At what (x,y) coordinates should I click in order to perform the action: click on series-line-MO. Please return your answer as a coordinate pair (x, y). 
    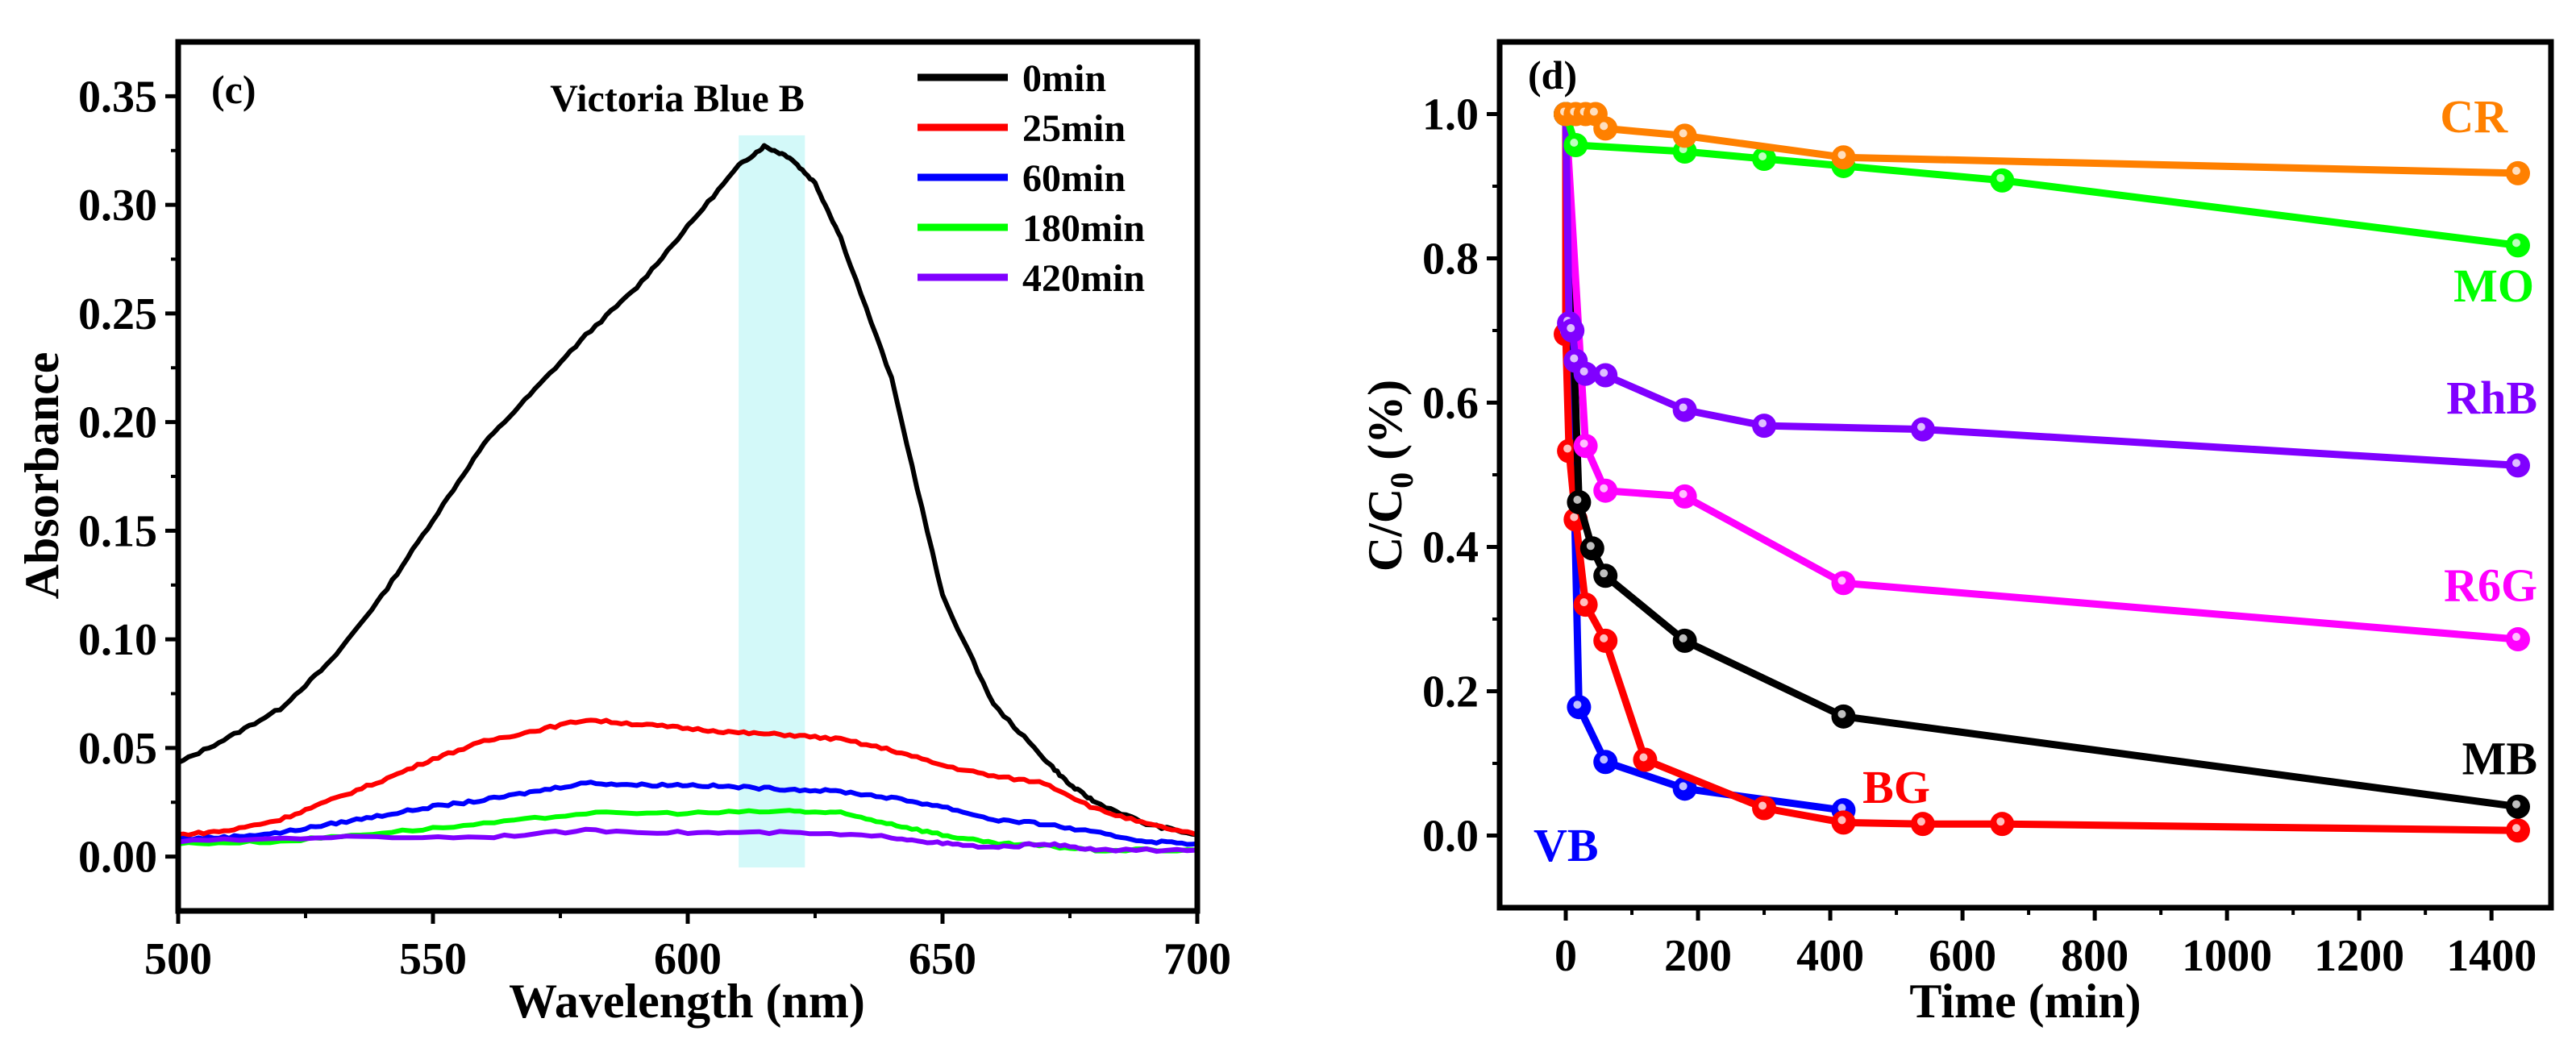
    Looking at the image, I should click on (2041, 181).